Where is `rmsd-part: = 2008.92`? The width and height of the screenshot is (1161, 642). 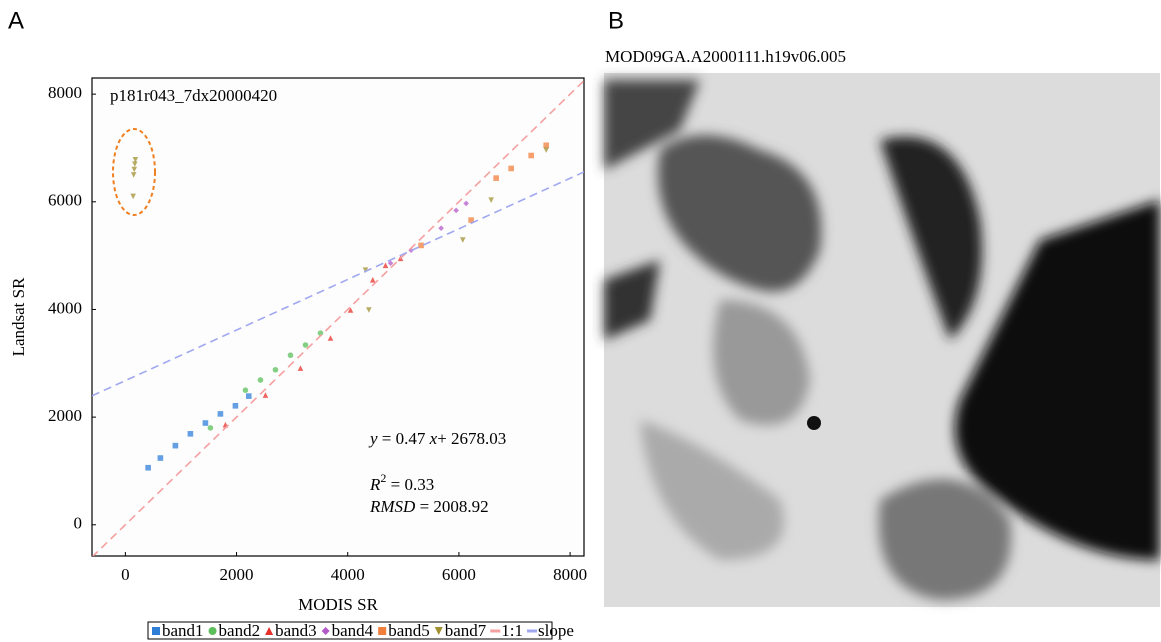
rmsd-part: = 2008.92 is located at coordinates (451, 506).